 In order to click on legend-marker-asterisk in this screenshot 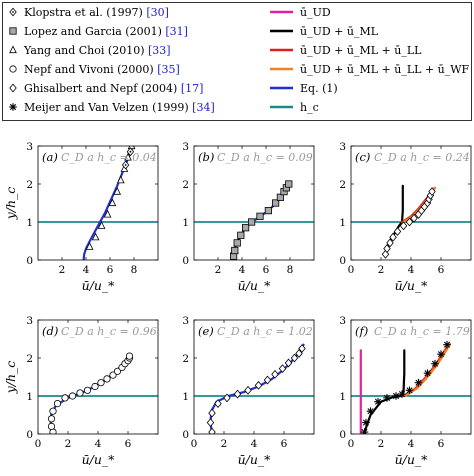, I will do `click(13, 107)`.